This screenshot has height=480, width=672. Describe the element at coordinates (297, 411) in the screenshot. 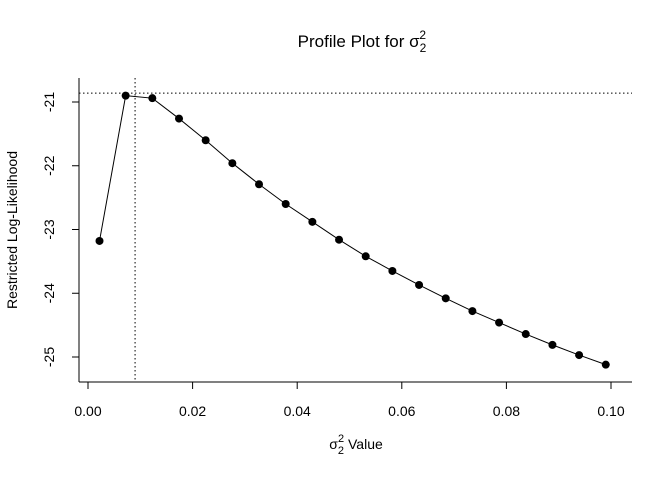

I see `x-tick-label: 0.04` at that location.